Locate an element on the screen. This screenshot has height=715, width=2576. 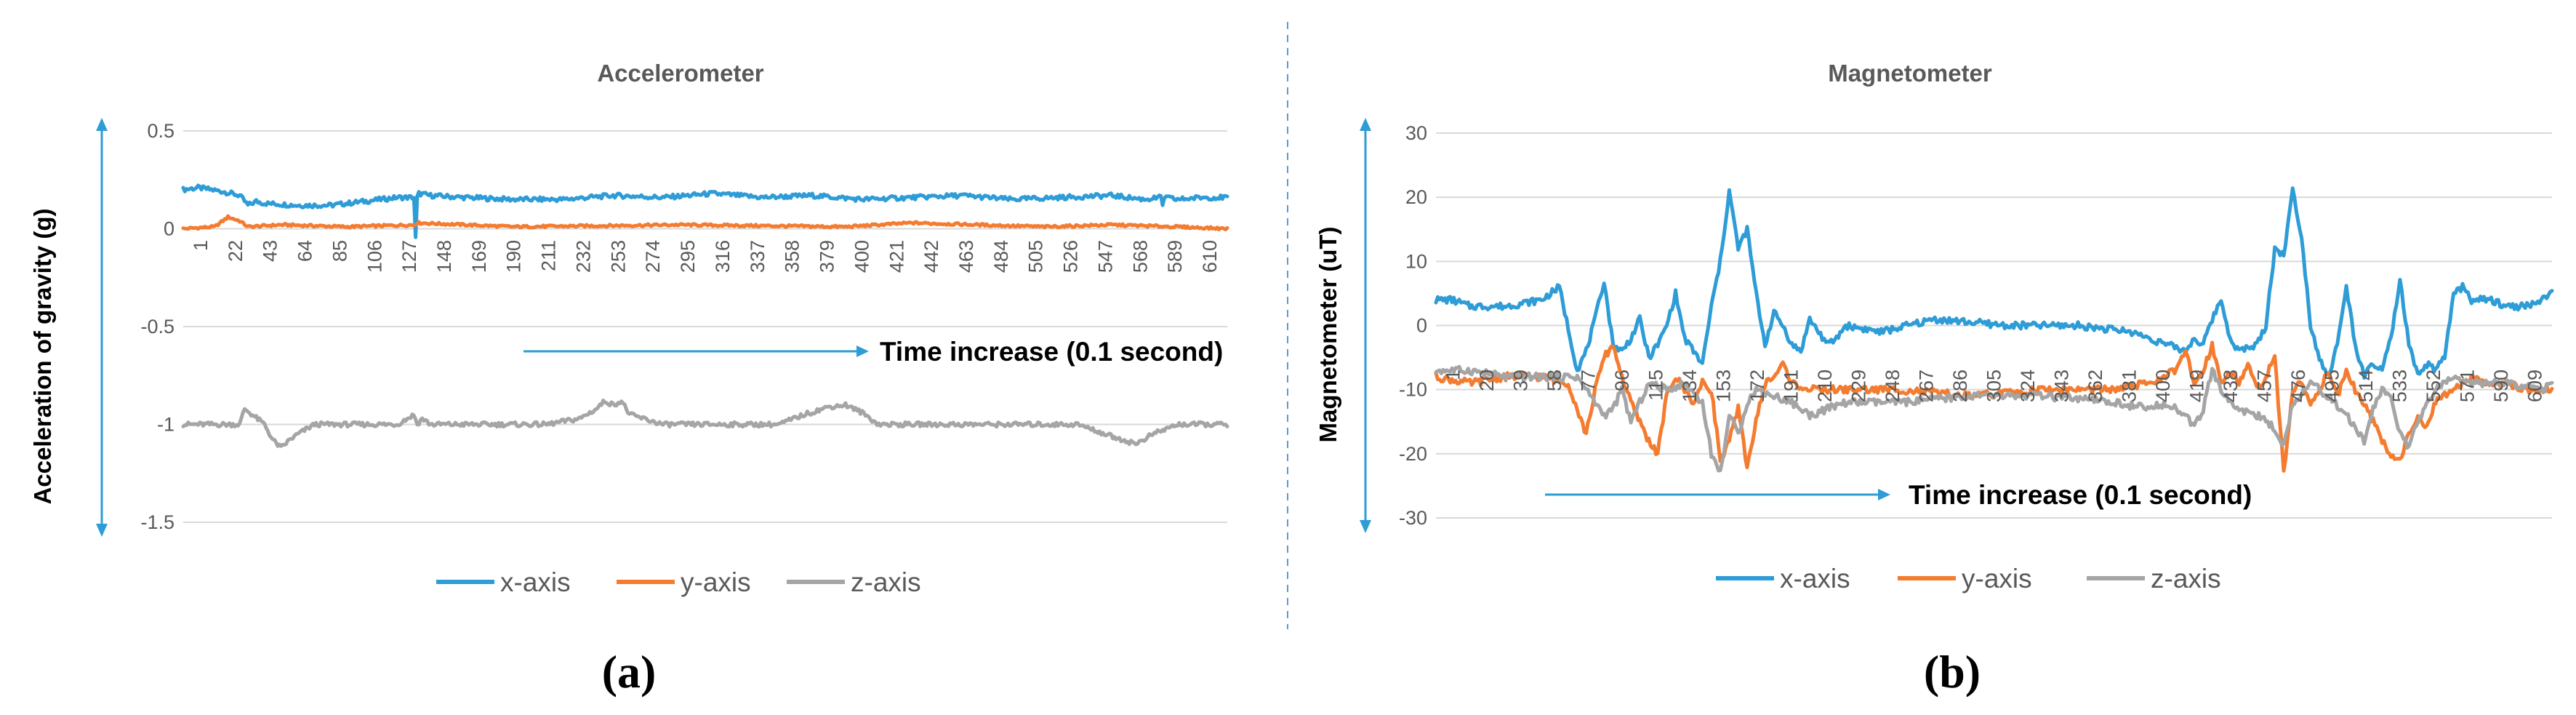
xtick-label: 229 is located at coordinates (1858, 386).